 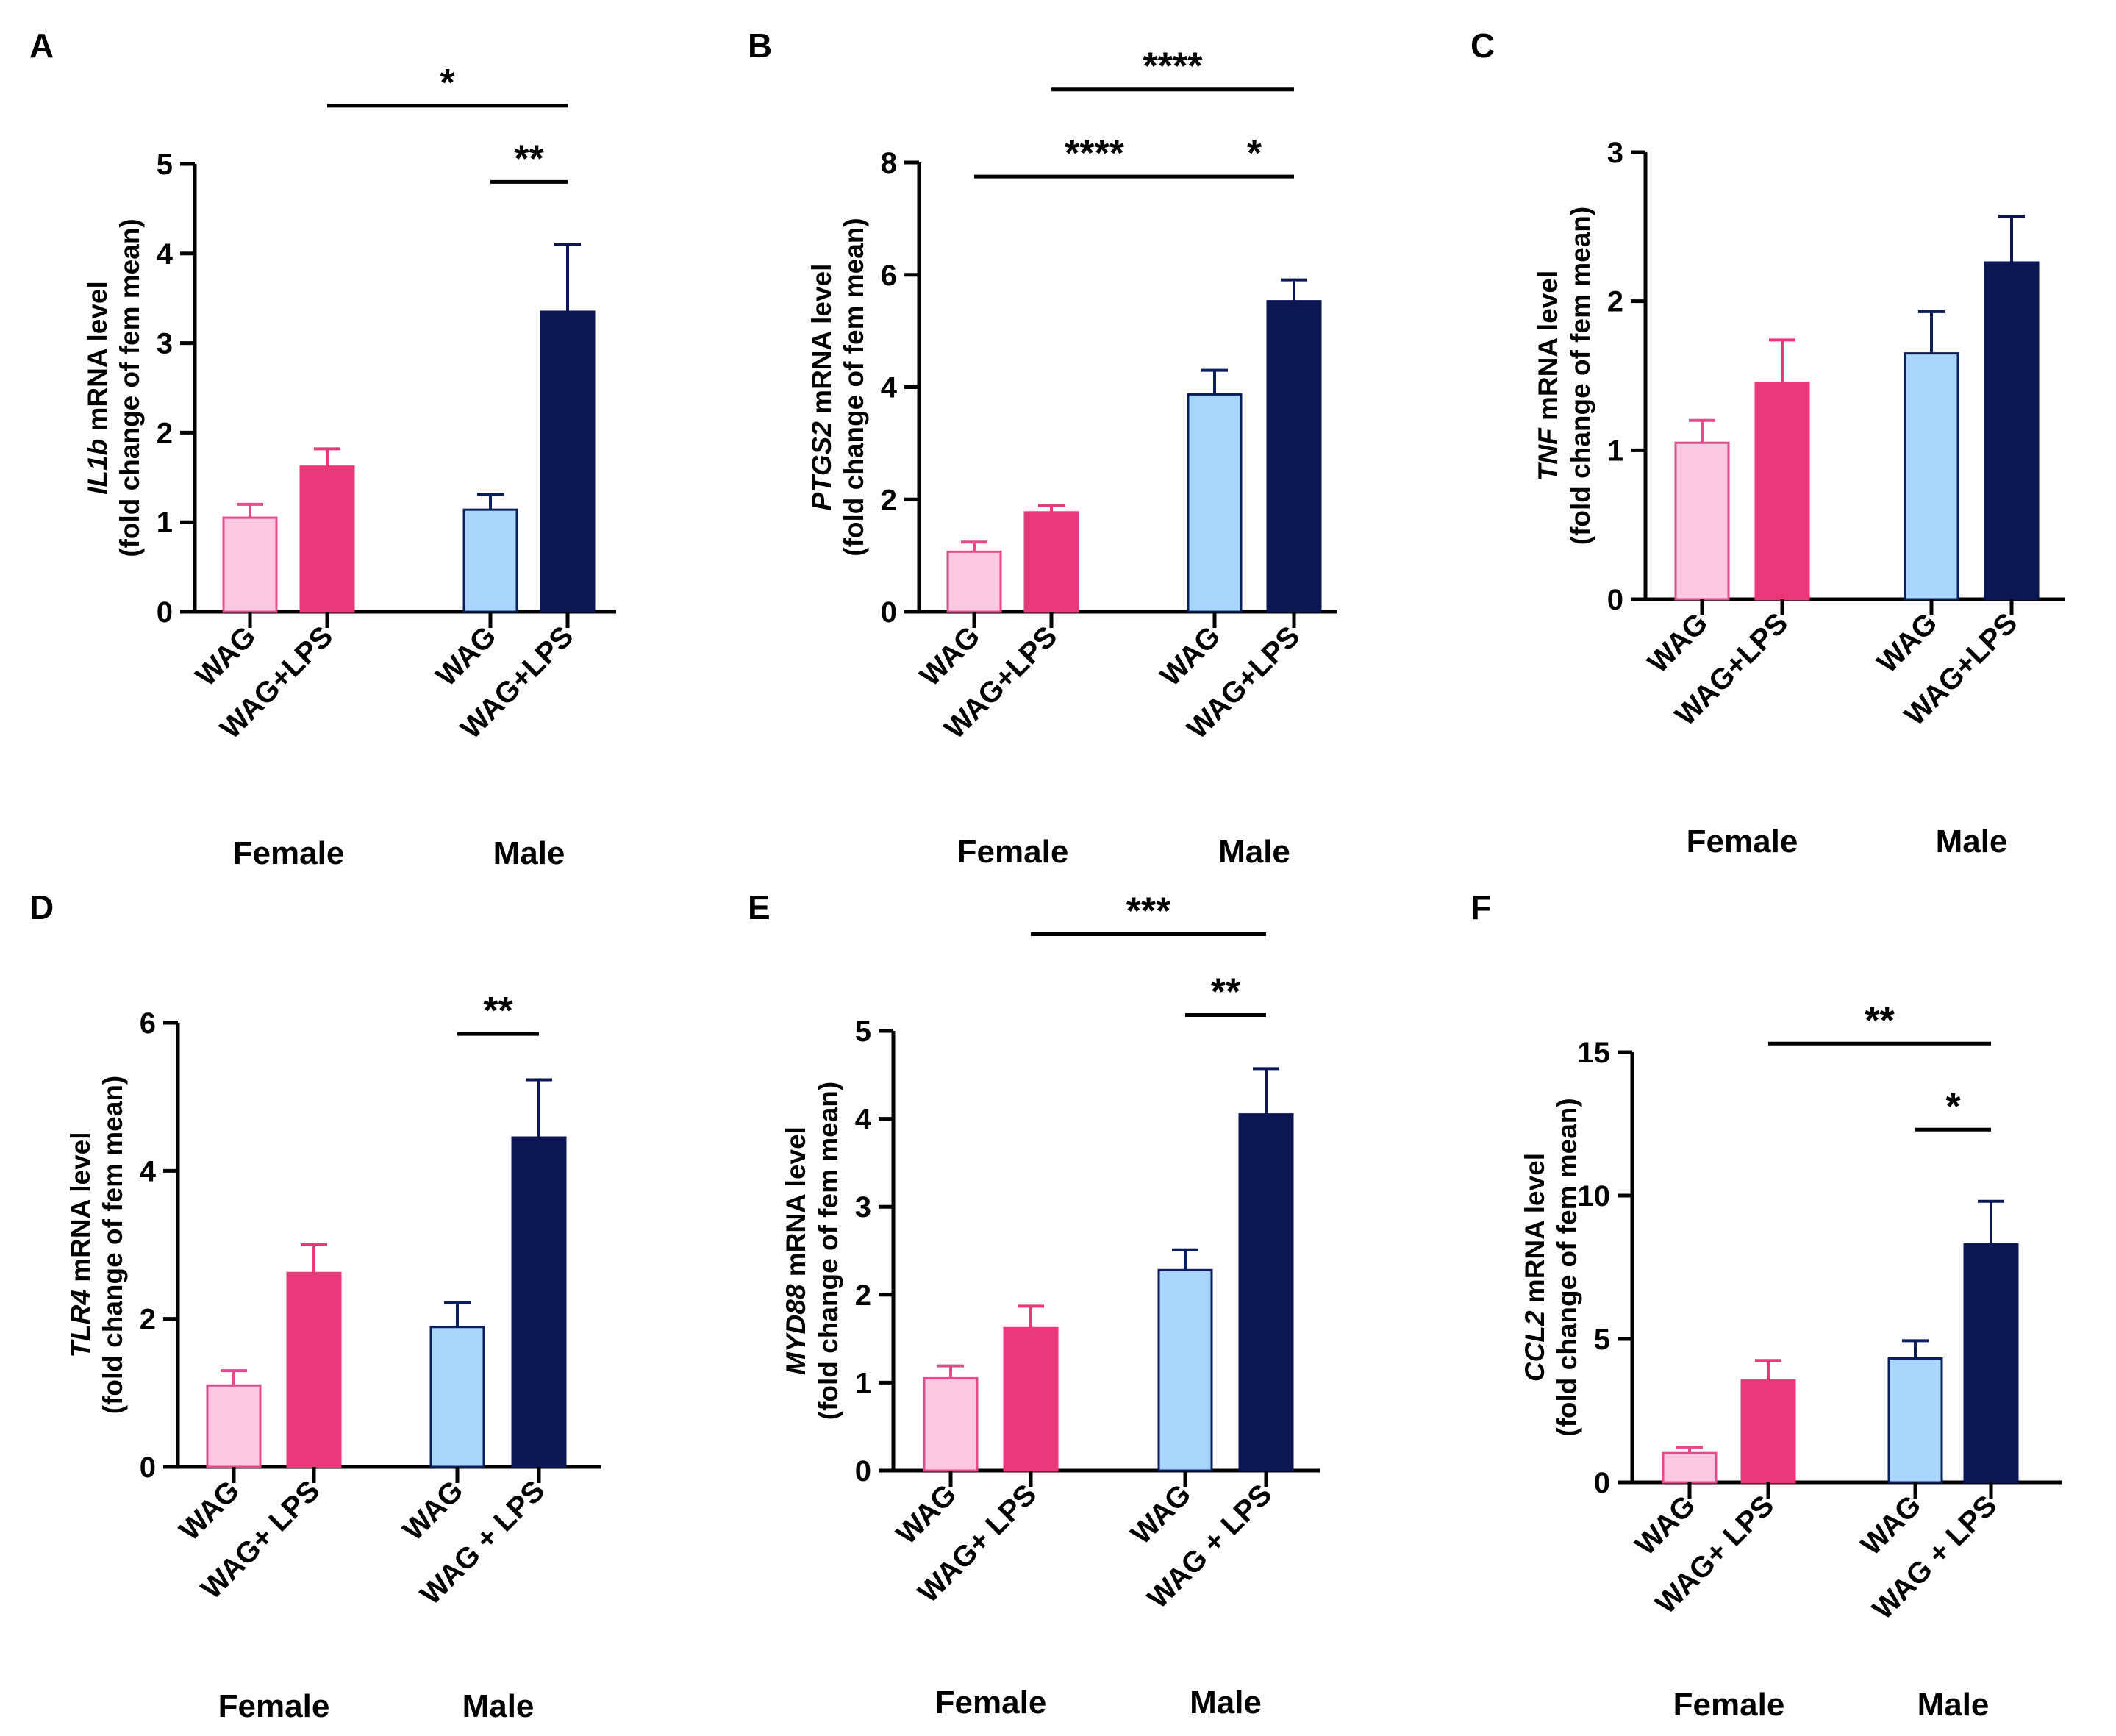 I want to click on y-axis-title-gene: PTGS2, so click(x=822, y=466).